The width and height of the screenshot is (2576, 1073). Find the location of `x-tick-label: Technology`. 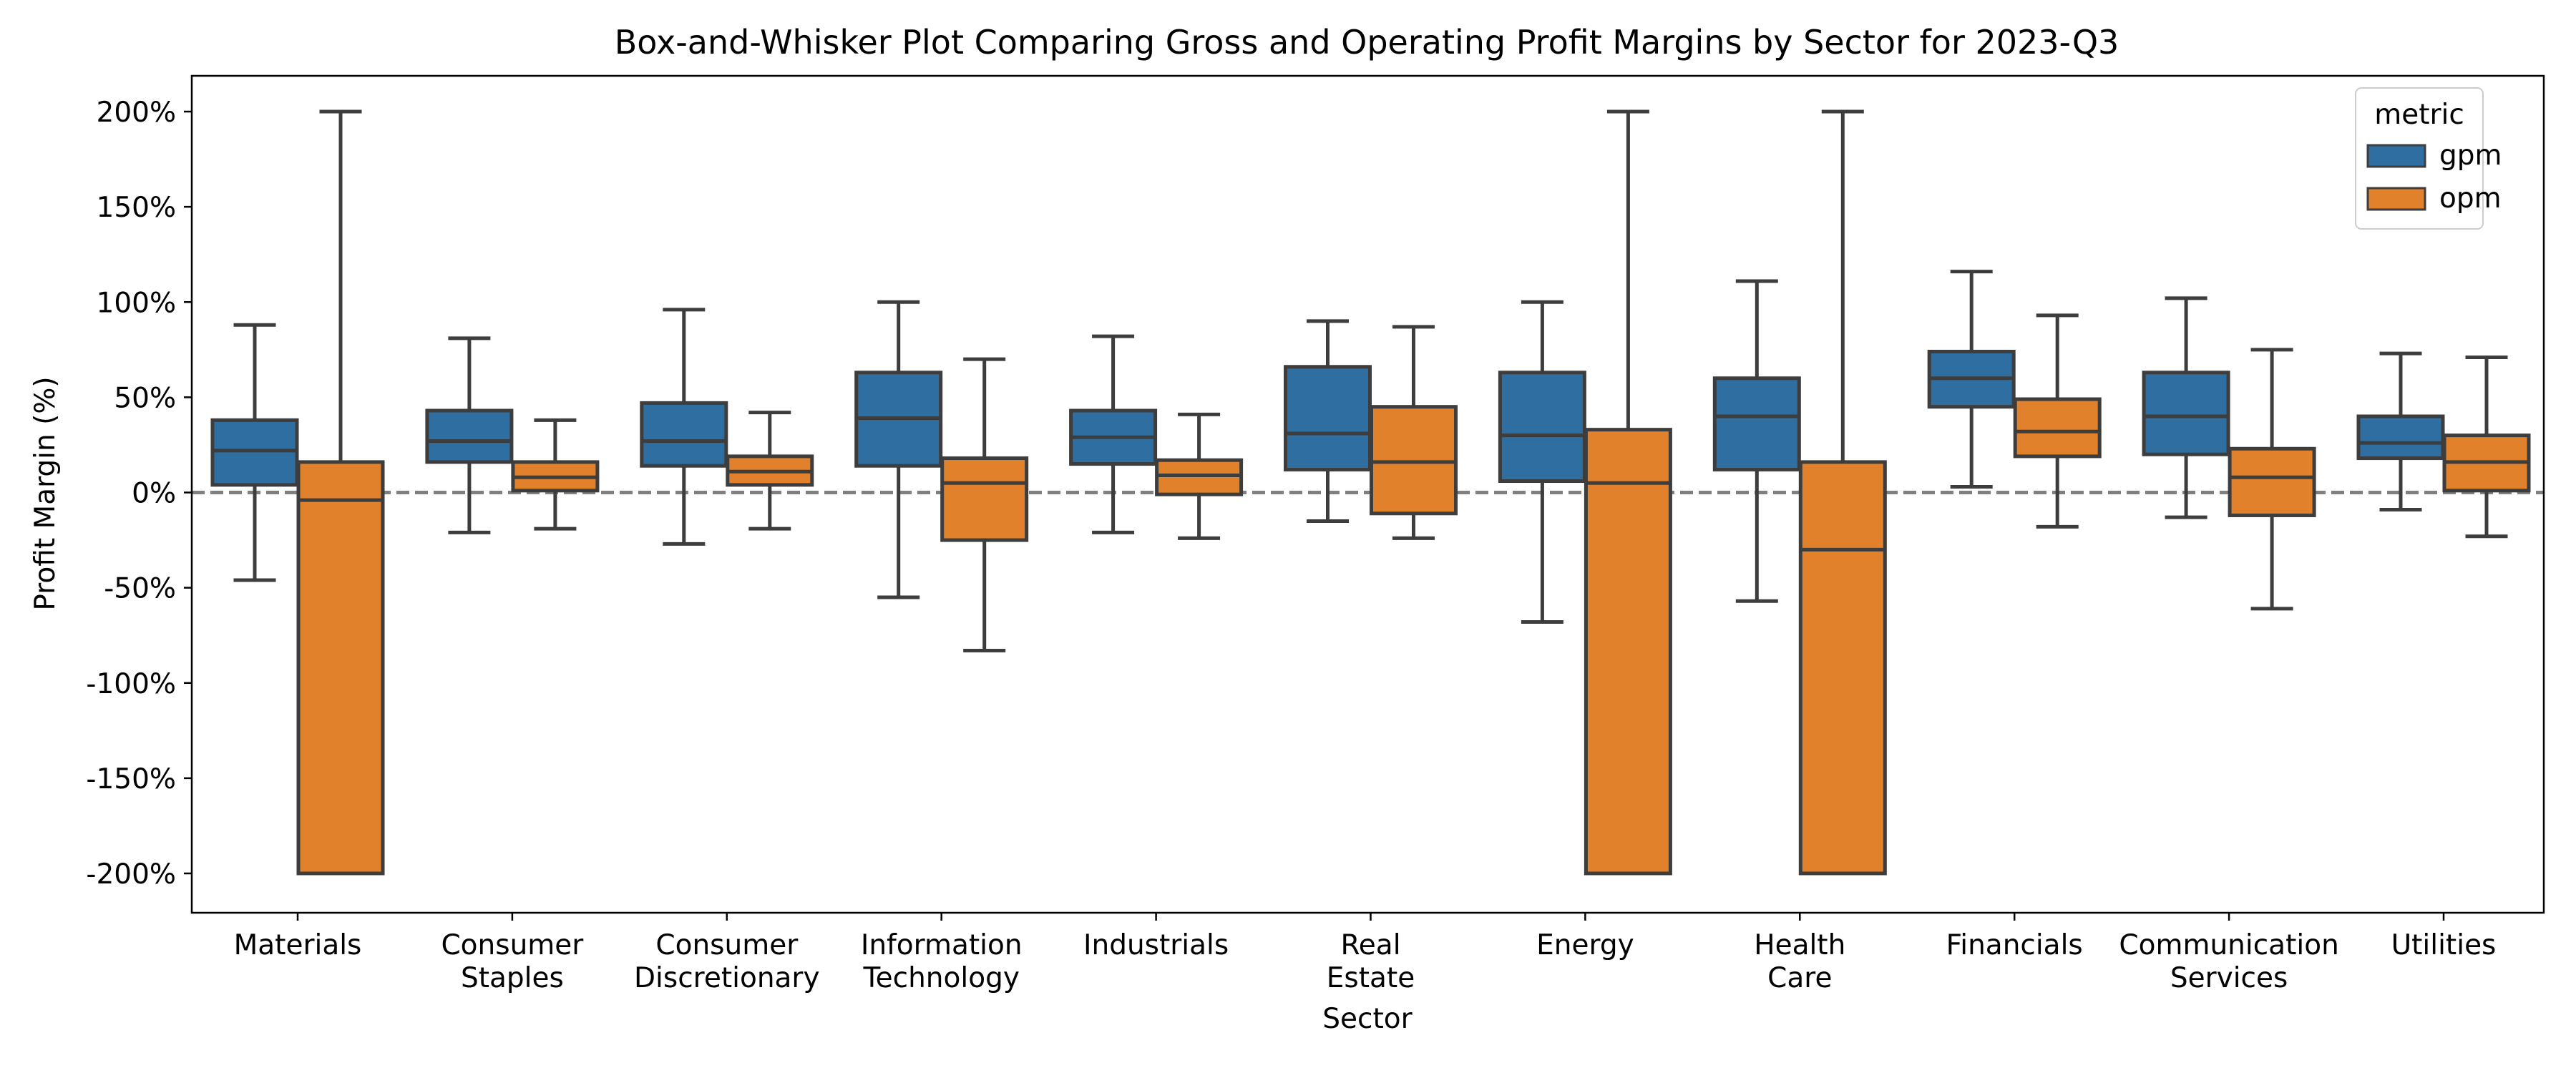

x-tick-label: Technology is located at coordinates (940, 978).